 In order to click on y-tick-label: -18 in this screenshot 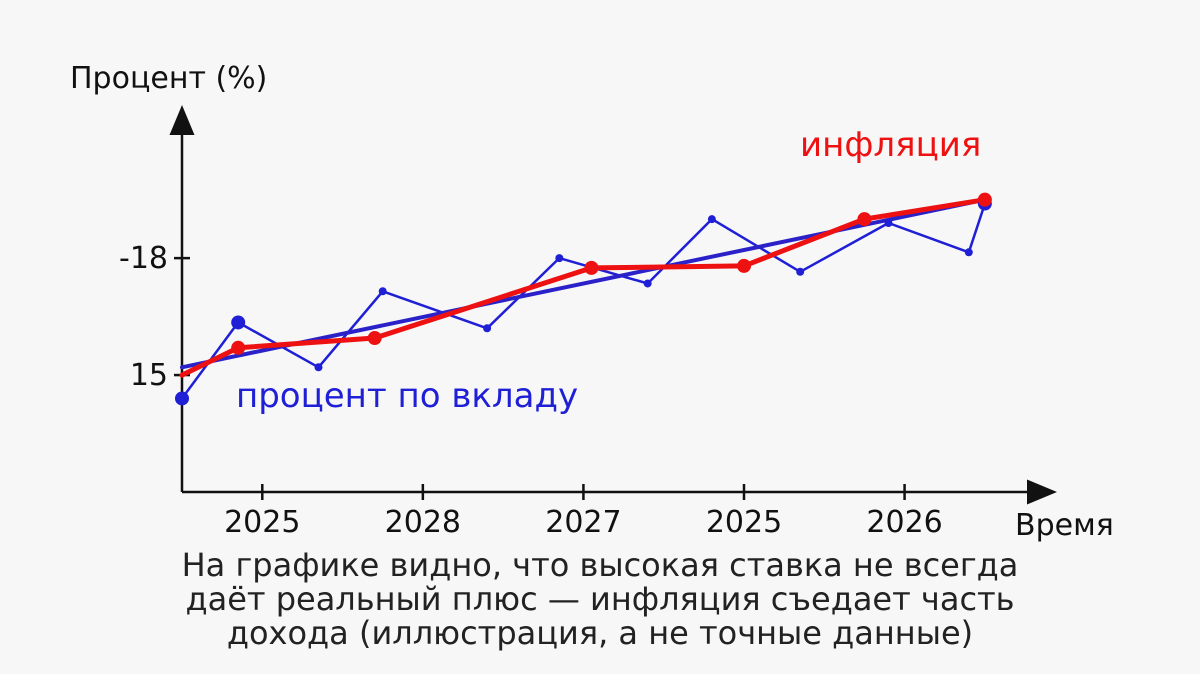, I will do `click(143, 258)`.